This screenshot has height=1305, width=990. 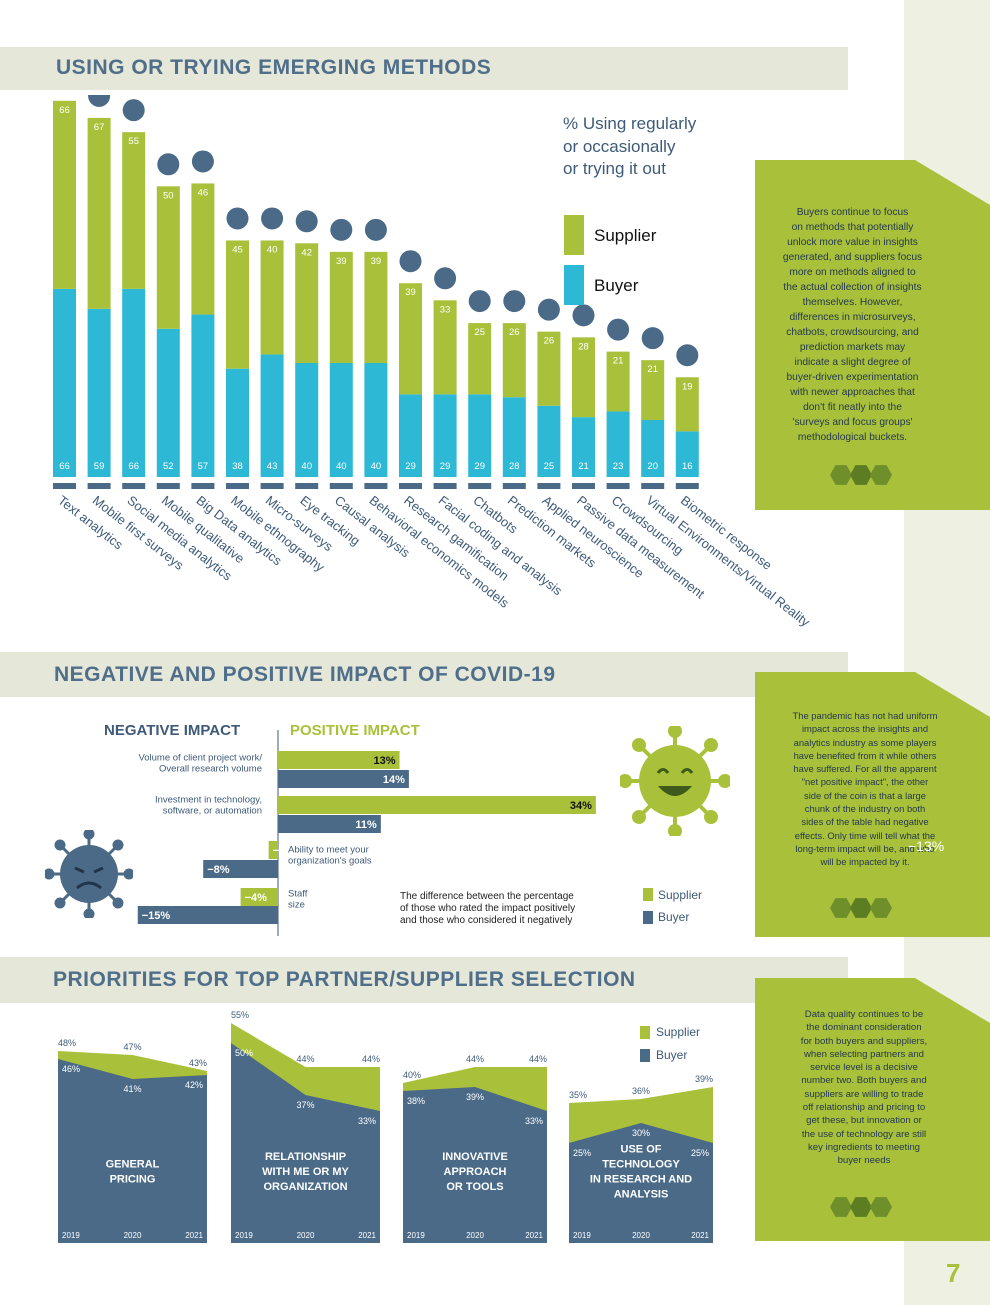 I want to click on positive-impact-header: POSITIVE IMPACT, so click(x=355, y=730).